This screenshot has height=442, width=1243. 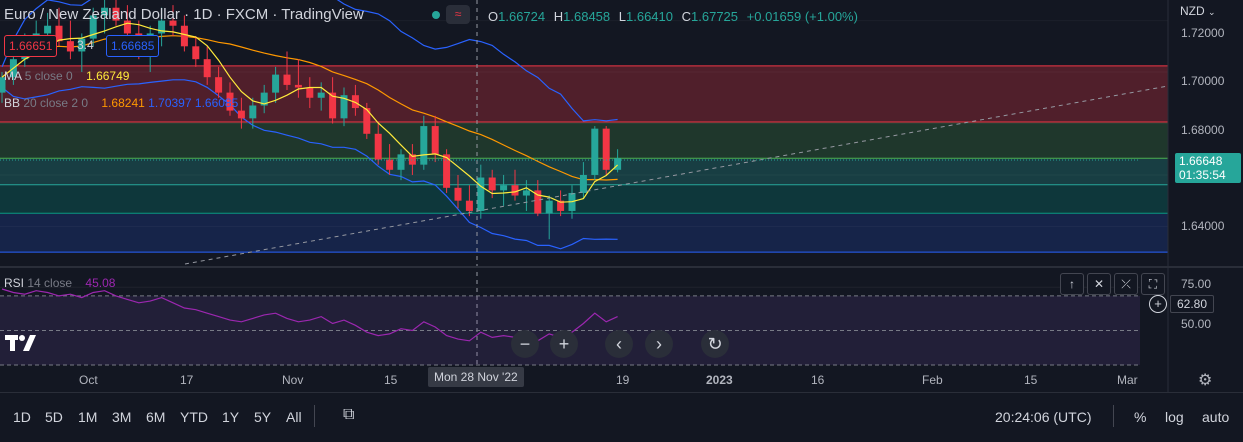 What do you see at coordinates (622, 16) in the screenshot?
I see `low-label: L` at bounding box center [622, 16].